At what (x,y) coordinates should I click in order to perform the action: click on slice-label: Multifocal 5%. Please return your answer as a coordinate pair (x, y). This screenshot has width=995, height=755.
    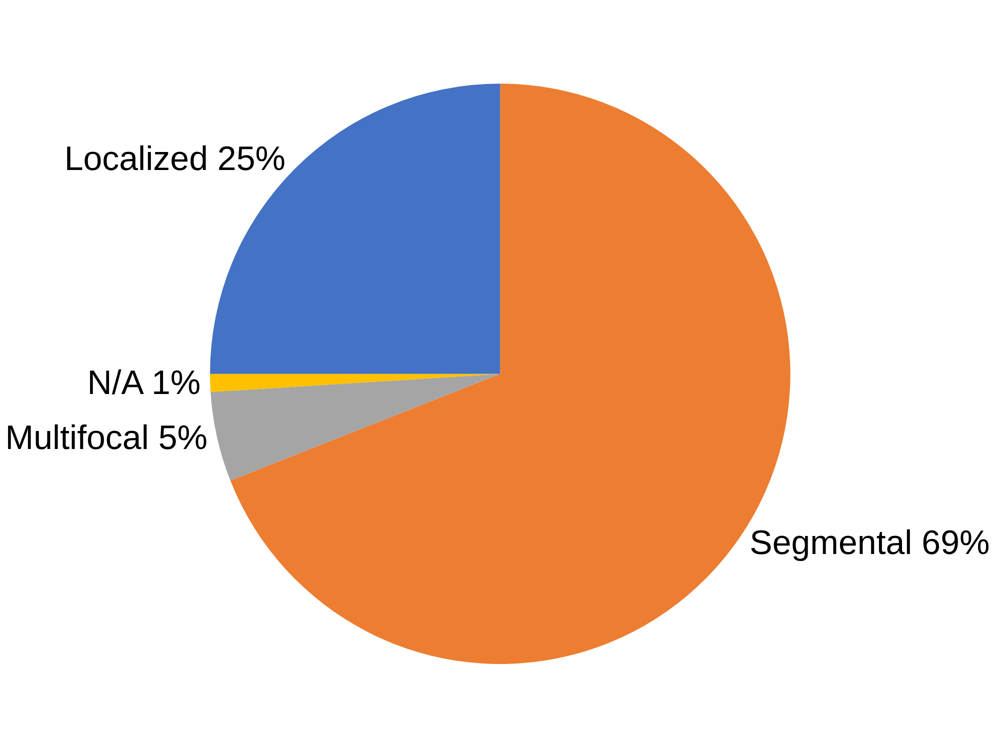
    Looking at the image, I should click on (106, 438).